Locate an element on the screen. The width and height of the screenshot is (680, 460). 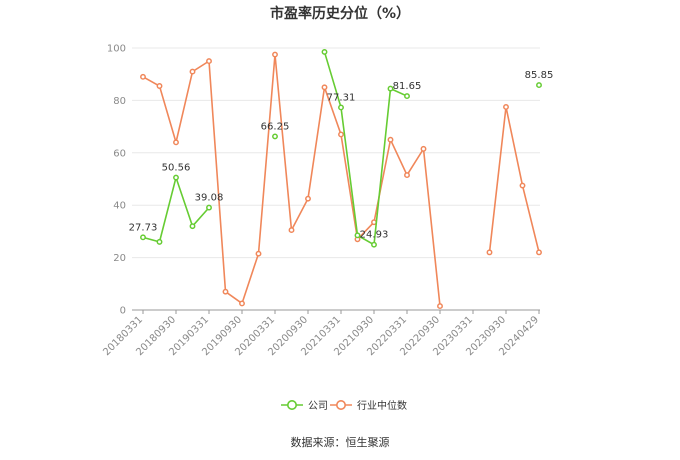
y-tick-label: 0 is located at coordinates (123, 311).